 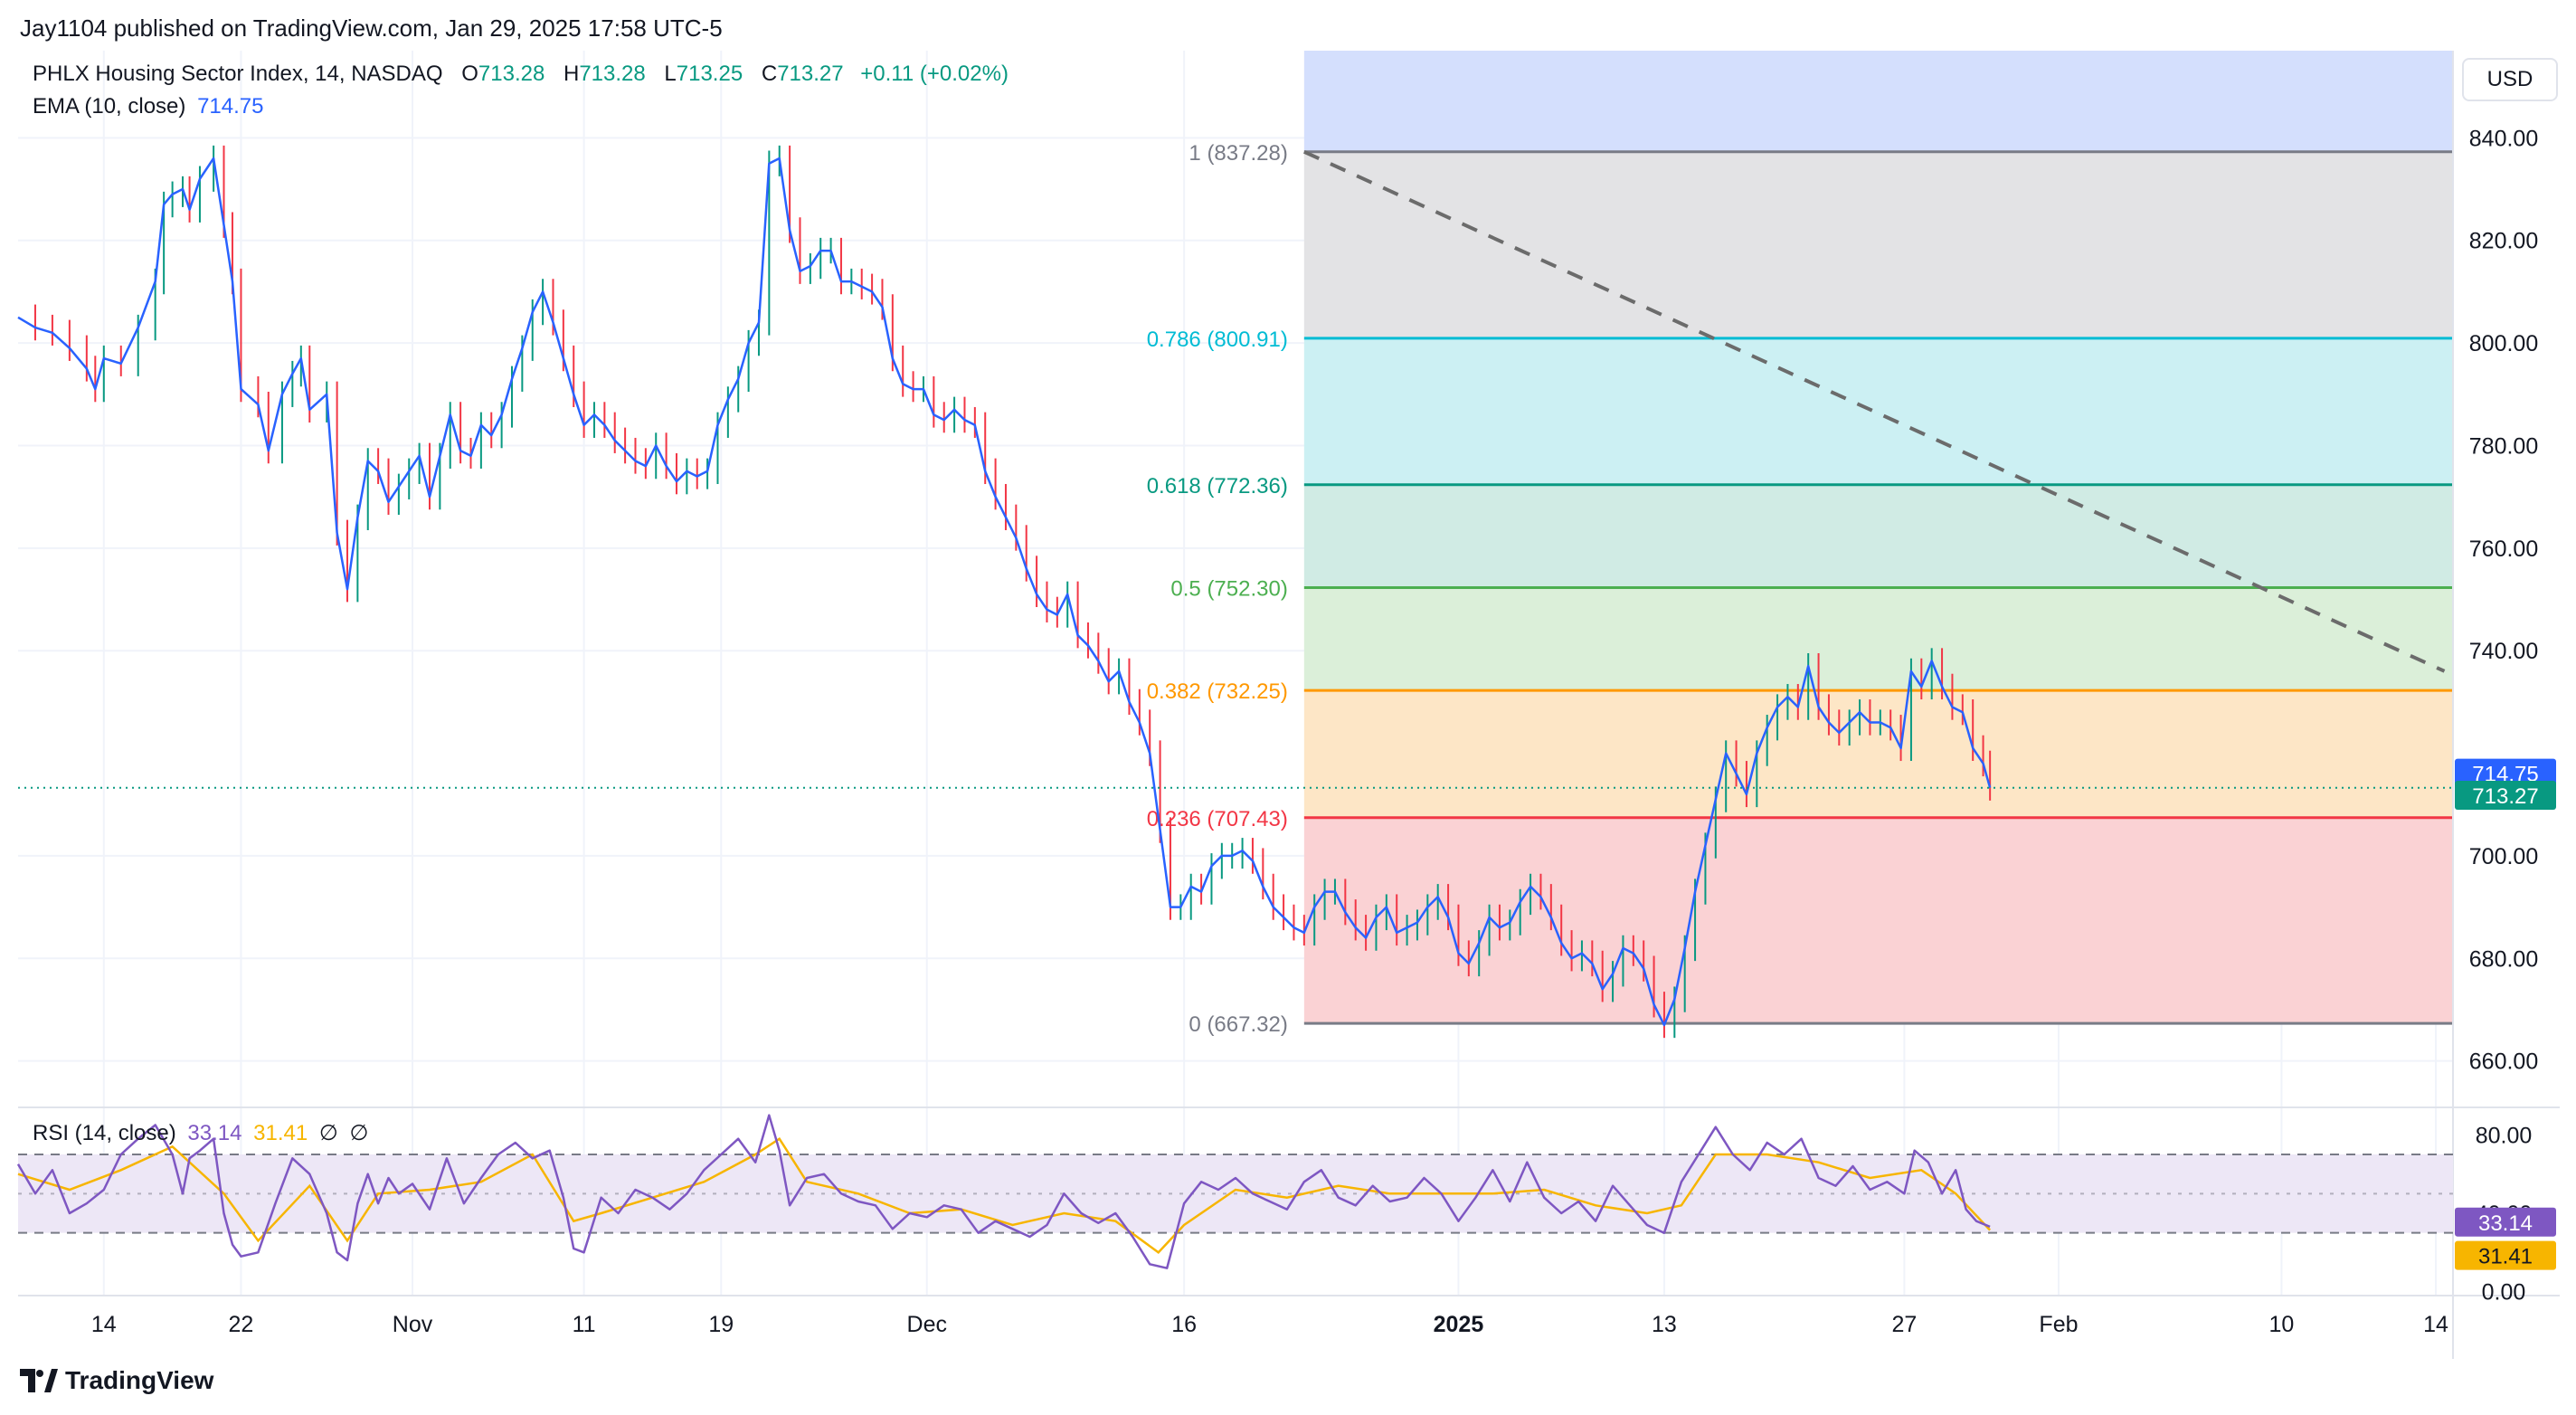 What do you see at coordinates (2504, 651) in the screenshot?
I see `price-axis-tick: 740.00` at bounding box center [2504, 651].